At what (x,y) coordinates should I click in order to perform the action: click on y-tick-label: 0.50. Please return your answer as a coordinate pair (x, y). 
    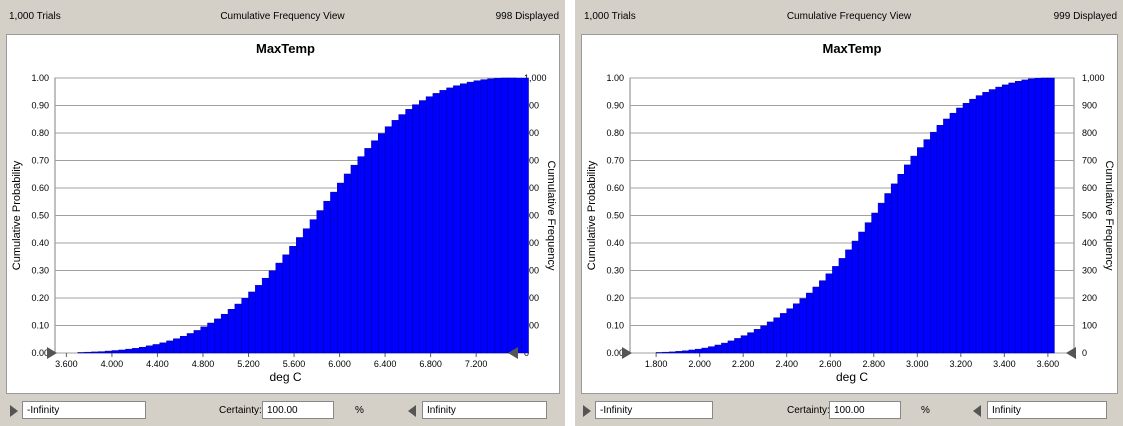
    Looking at the image, I should click on (615, 216).